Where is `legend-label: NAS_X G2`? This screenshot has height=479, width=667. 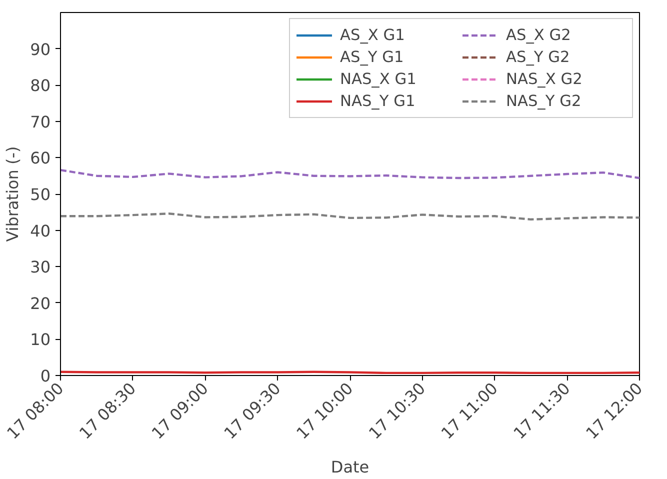 legend-label: NAS_X G2 is located at coordinates (545, 79).